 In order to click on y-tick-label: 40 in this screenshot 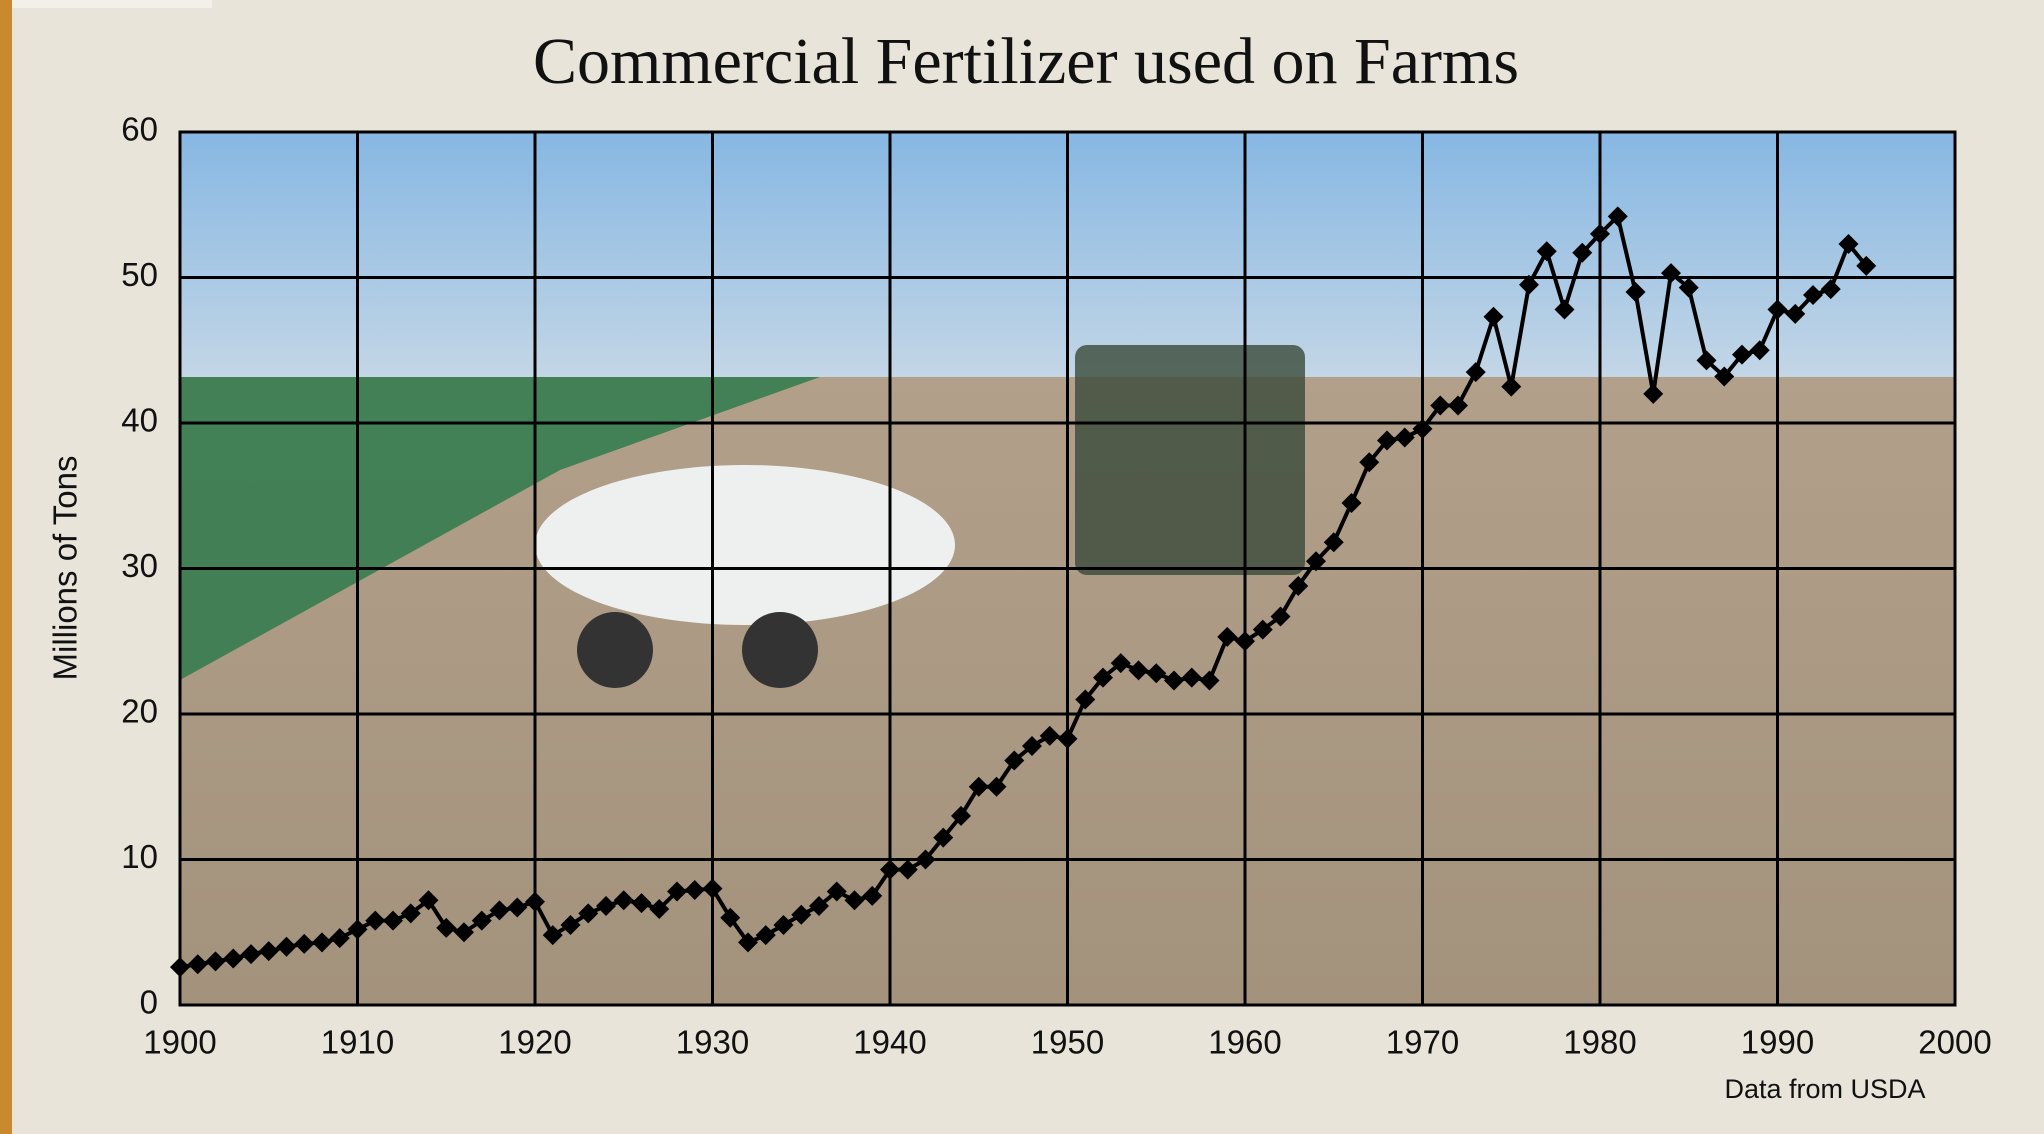, I will do `click(139, 420)`.